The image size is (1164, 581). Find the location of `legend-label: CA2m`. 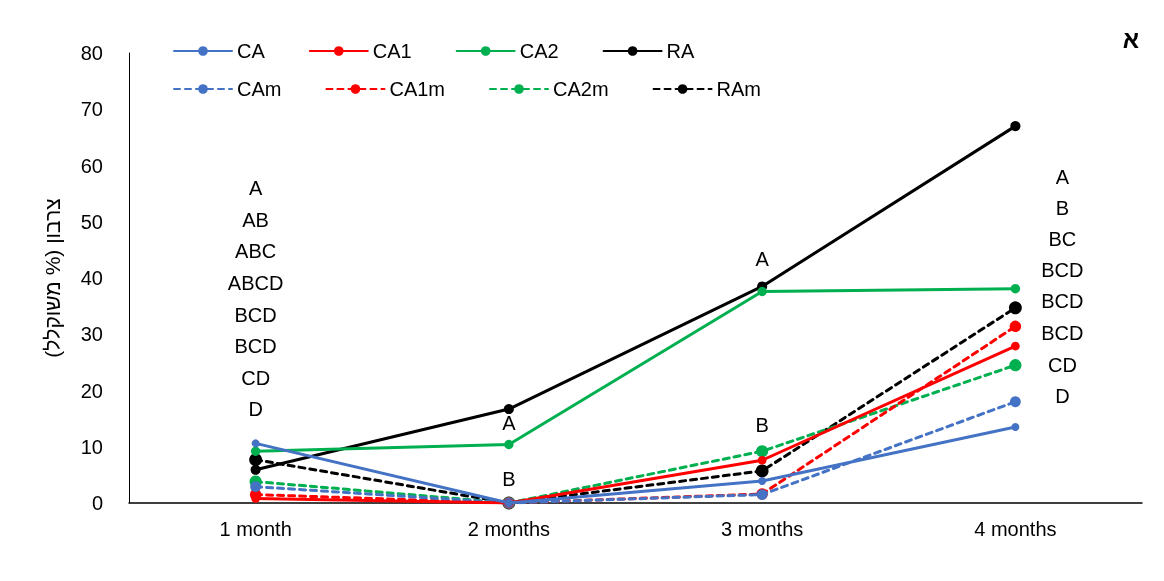

legend-label: CA2m is located at coordinates (581, 89).